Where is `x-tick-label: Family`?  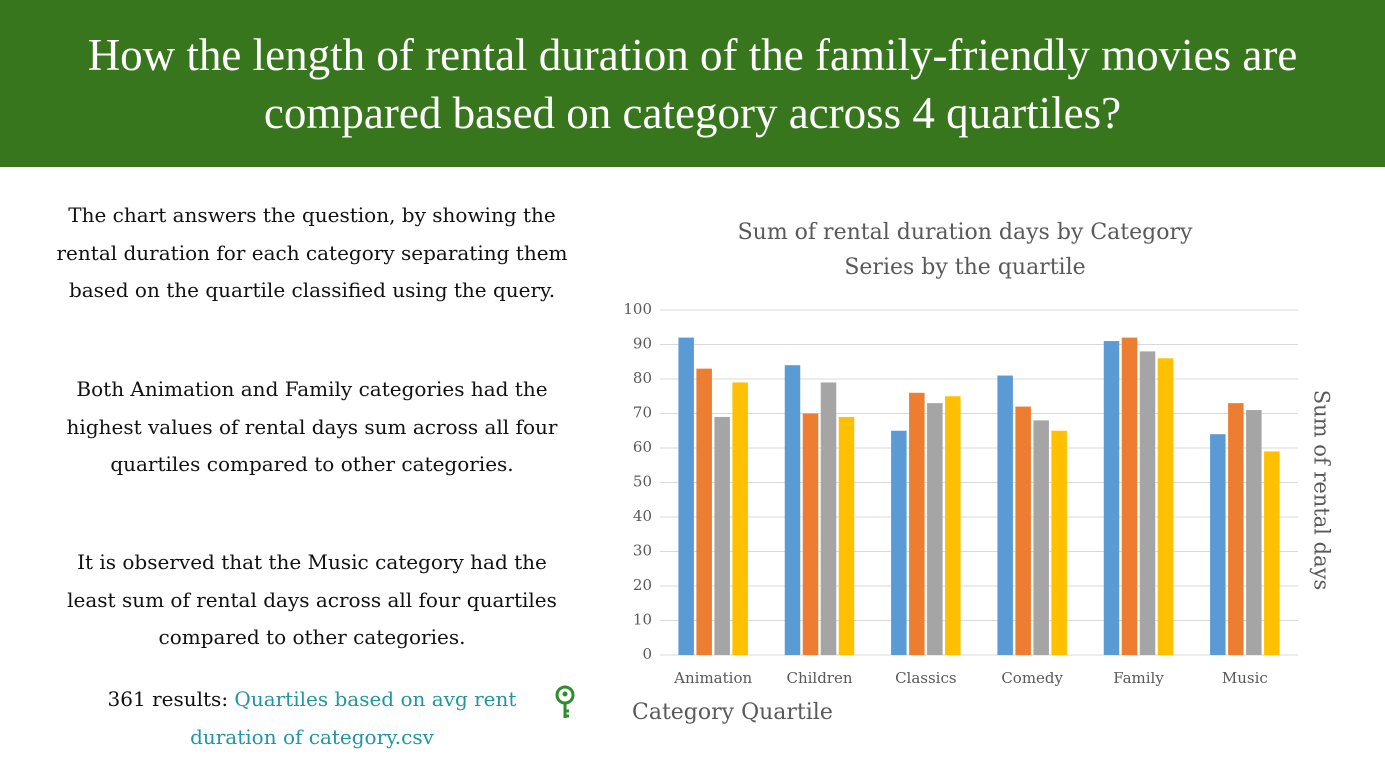 x-tick-label: Family is located at coordinates (1138, 678).